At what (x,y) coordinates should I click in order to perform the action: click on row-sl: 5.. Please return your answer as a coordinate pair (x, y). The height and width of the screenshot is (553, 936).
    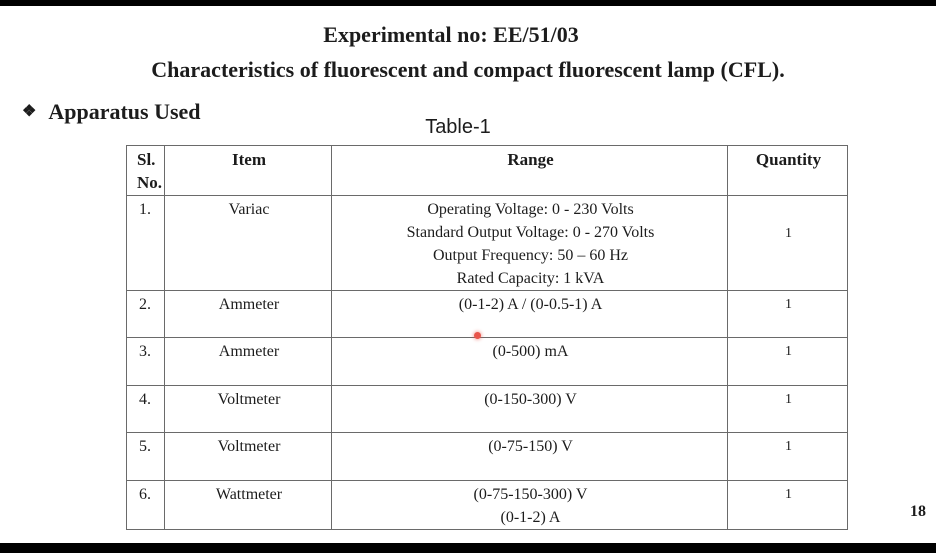
    Looking at the image, I should click on (145, 456).